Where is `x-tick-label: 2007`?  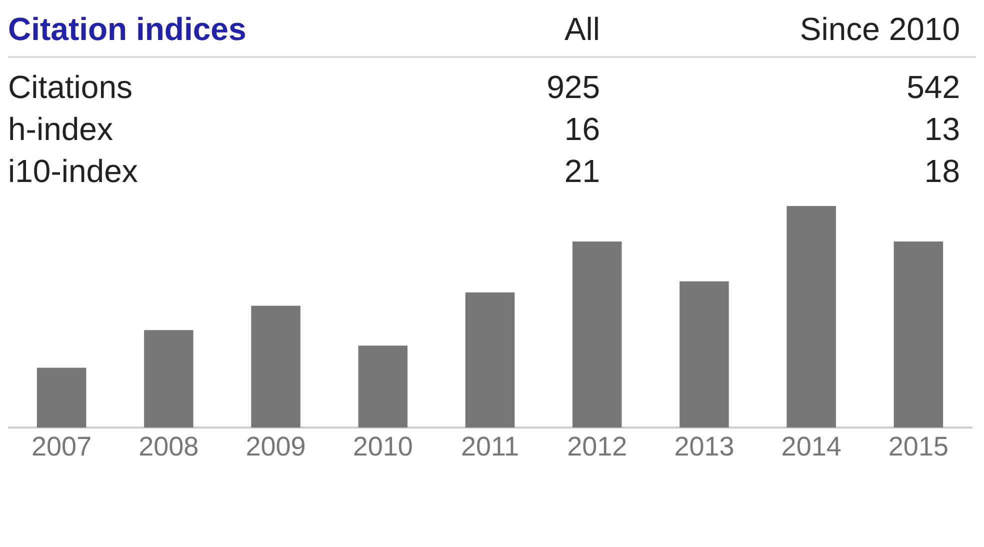 x-tick-label: 2007 is located at coordinates (62, 446).